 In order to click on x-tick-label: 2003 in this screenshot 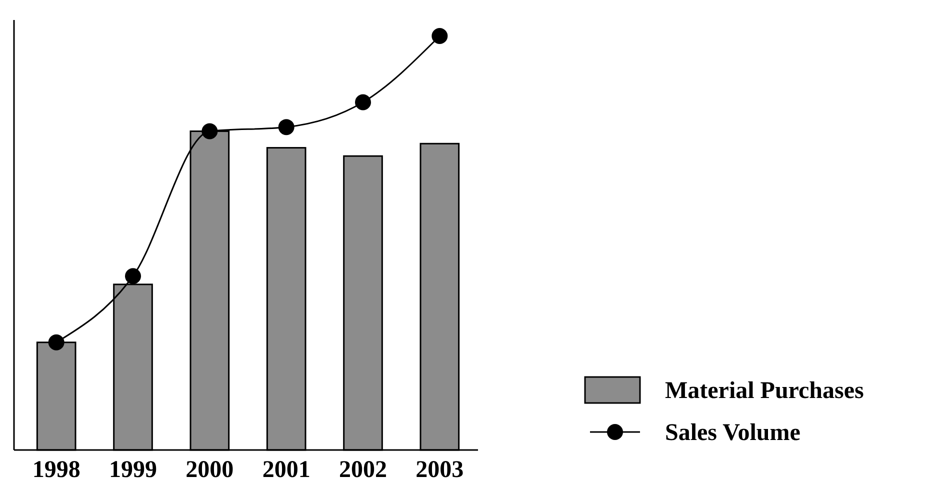, I will do `click(440, 470)`.